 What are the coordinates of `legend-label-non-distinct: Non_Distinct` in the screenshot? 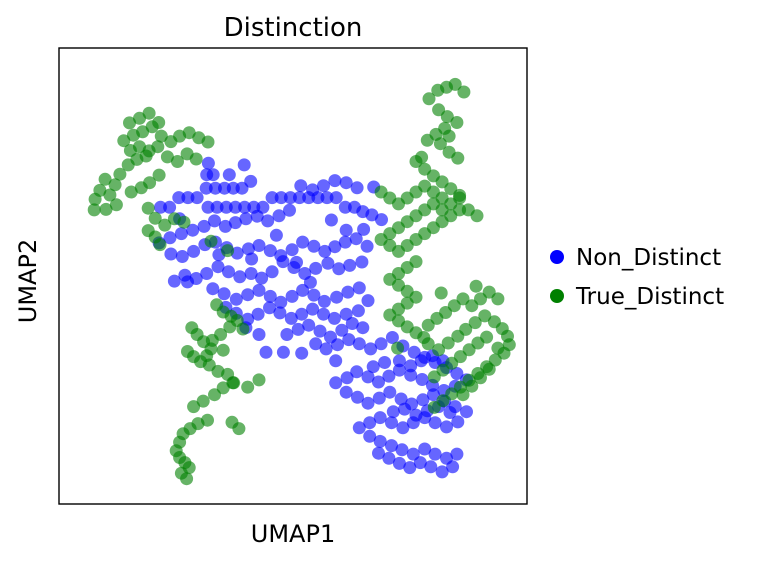 It's located at (648, 258).